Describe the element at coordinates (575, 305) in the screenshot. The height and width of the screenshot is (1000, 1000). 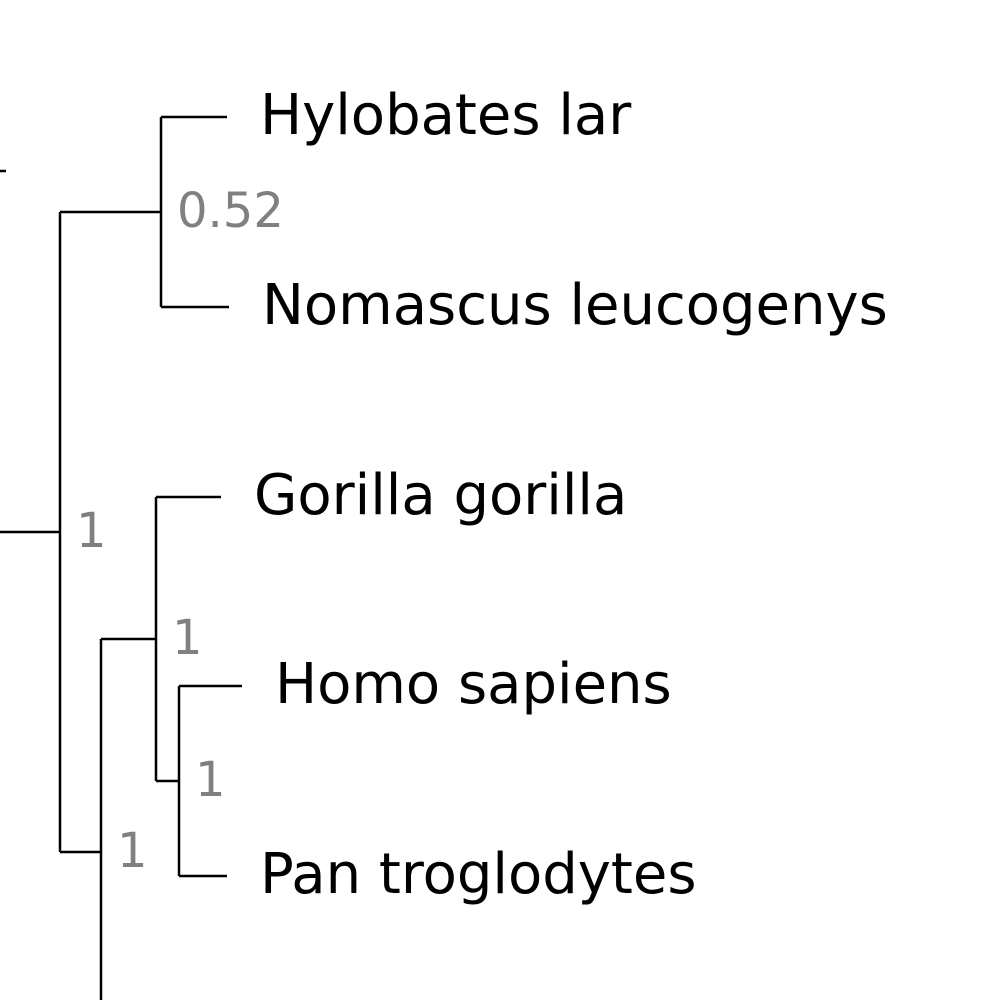
I see `tip-label-nomascus: Nomascus leucogenys` at that location.